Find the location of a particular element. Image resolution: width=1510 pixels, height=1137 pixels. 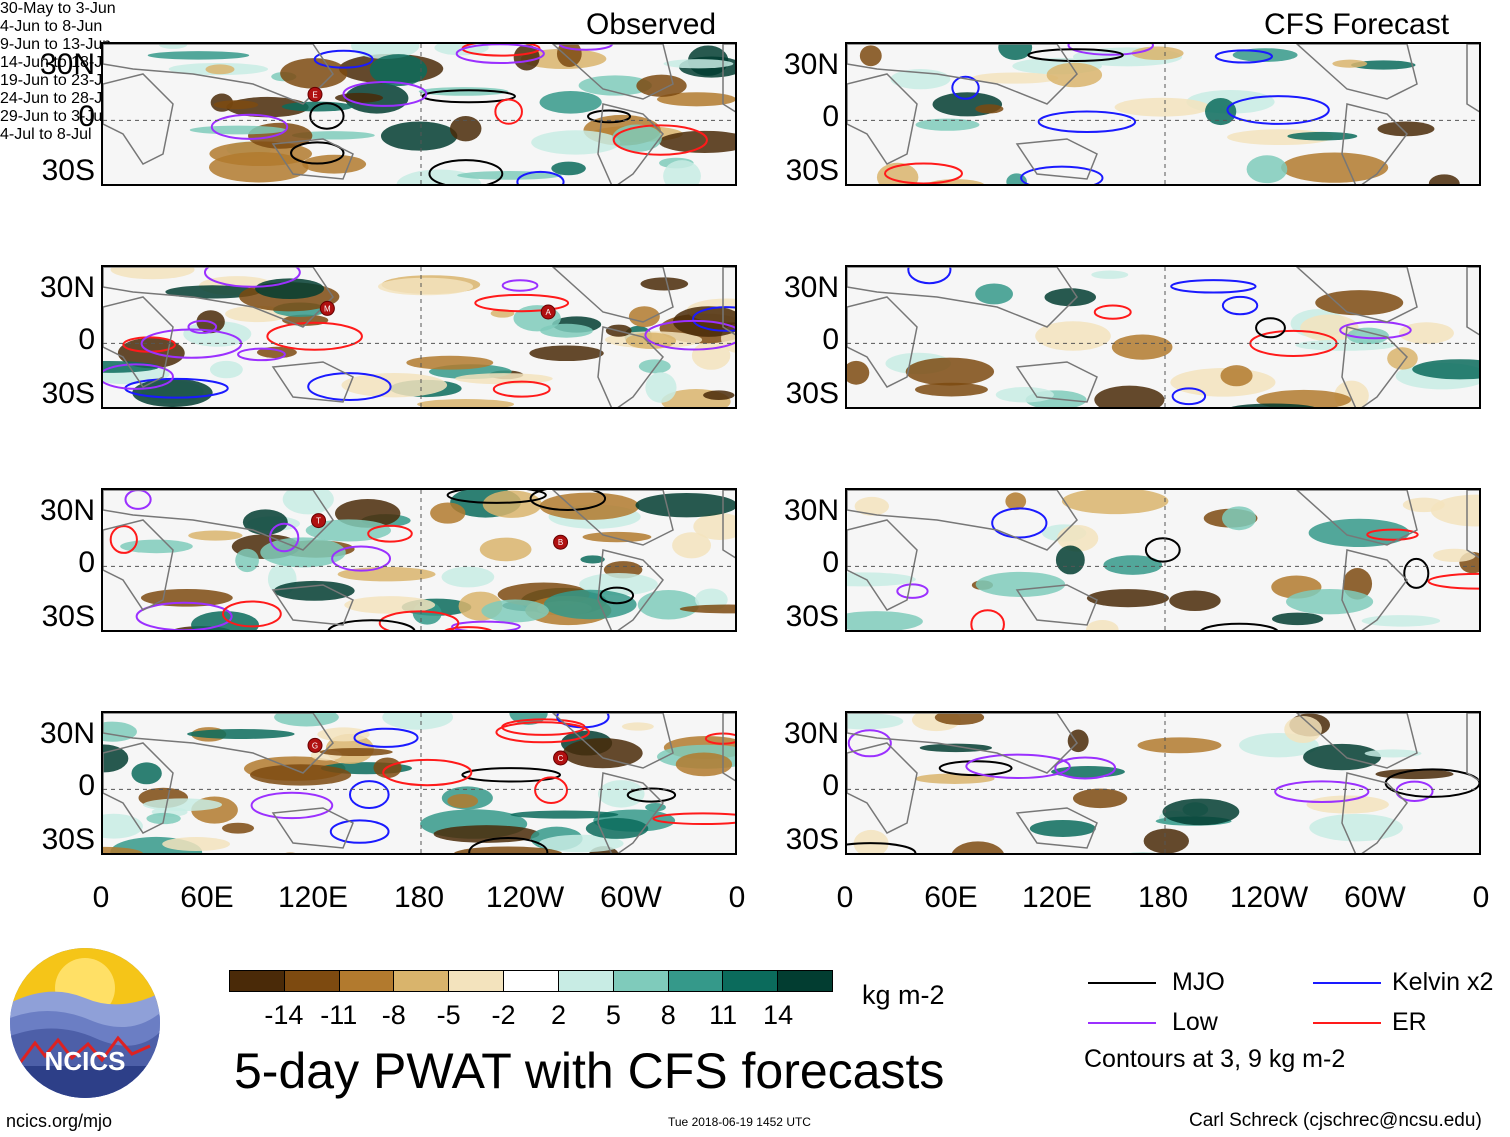

storm-marker: M is located at coordinates (327, 308).